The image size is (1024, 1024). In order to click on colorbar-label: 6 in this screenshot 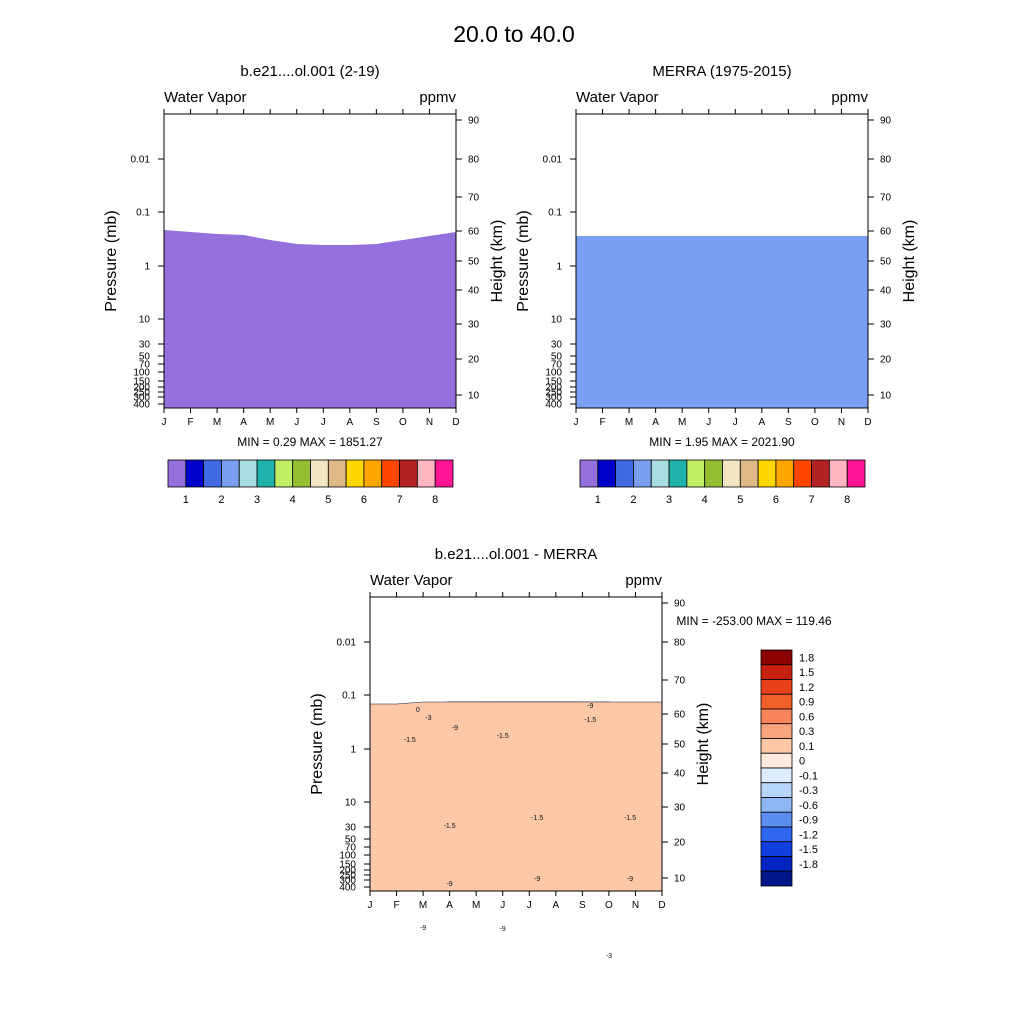, I will do `click(776, 500)`.